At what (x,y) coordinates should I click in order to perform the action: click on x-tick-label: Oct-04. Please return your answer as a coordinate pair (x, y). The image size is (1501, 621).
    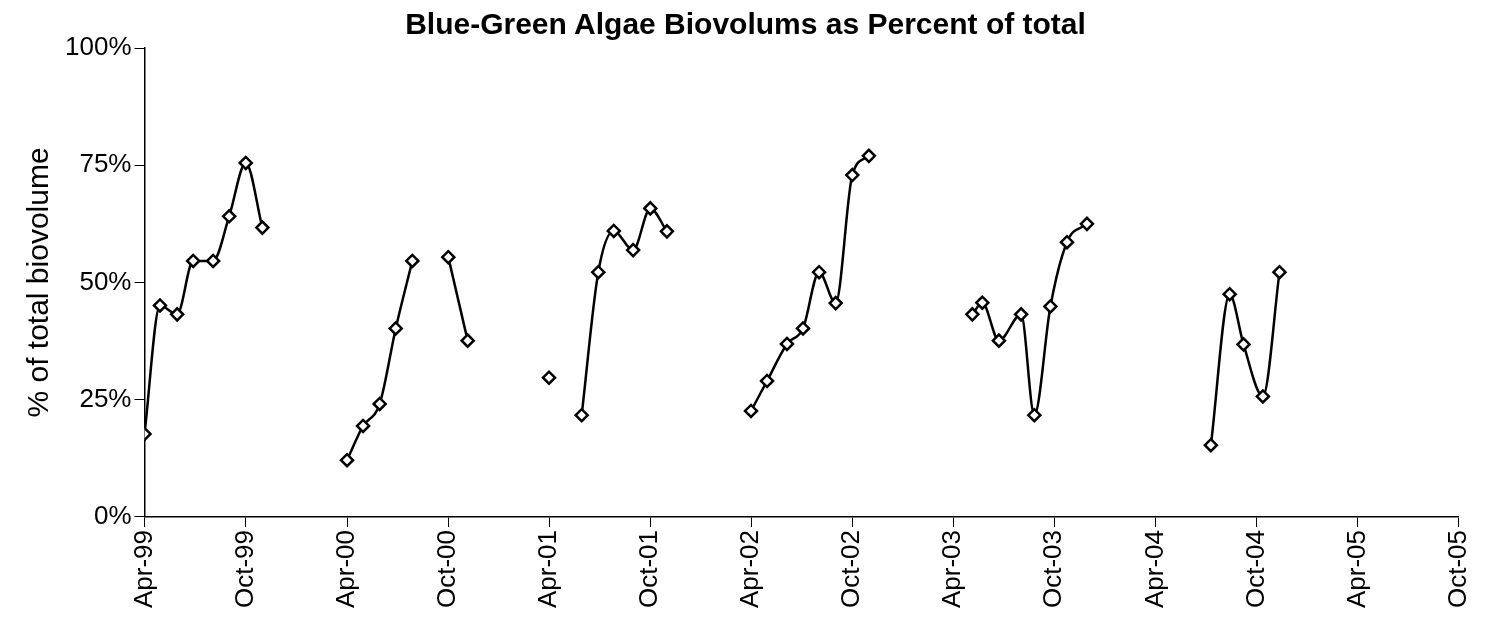
    Looking at the image, I should click on (1254, 568).